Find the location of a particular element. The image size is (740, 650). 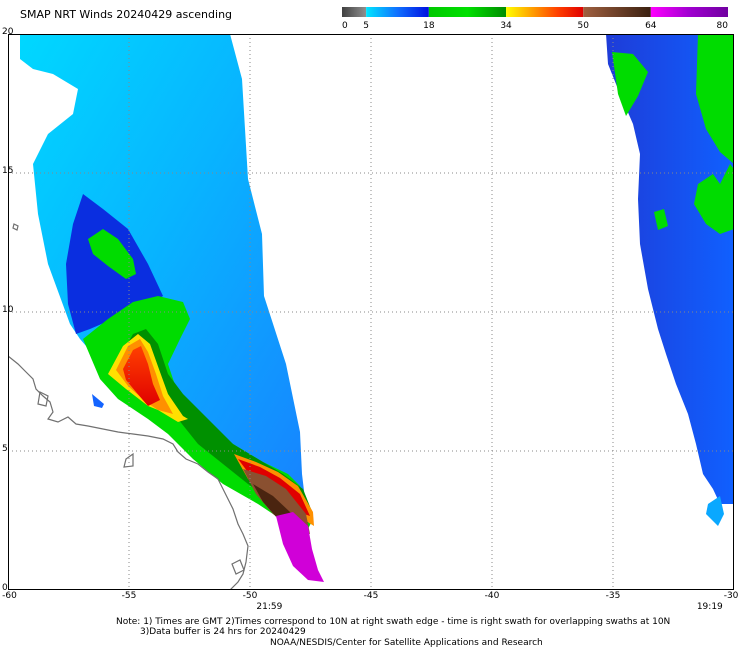

south-america-coast is located at coordinates (128, 472).